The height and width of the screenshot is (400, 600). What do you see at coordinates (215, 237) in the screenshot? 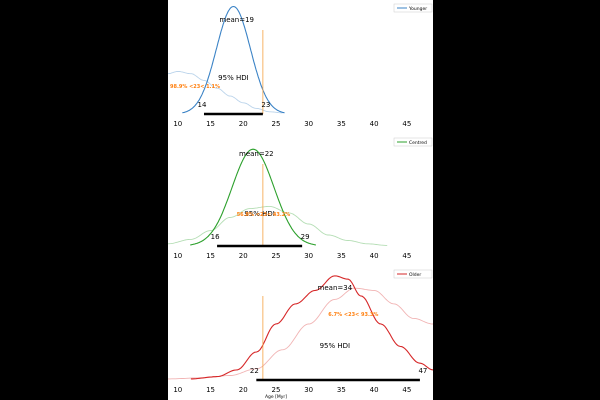
I see `hdi-low-label: 16` at bounding box center [215, 237].